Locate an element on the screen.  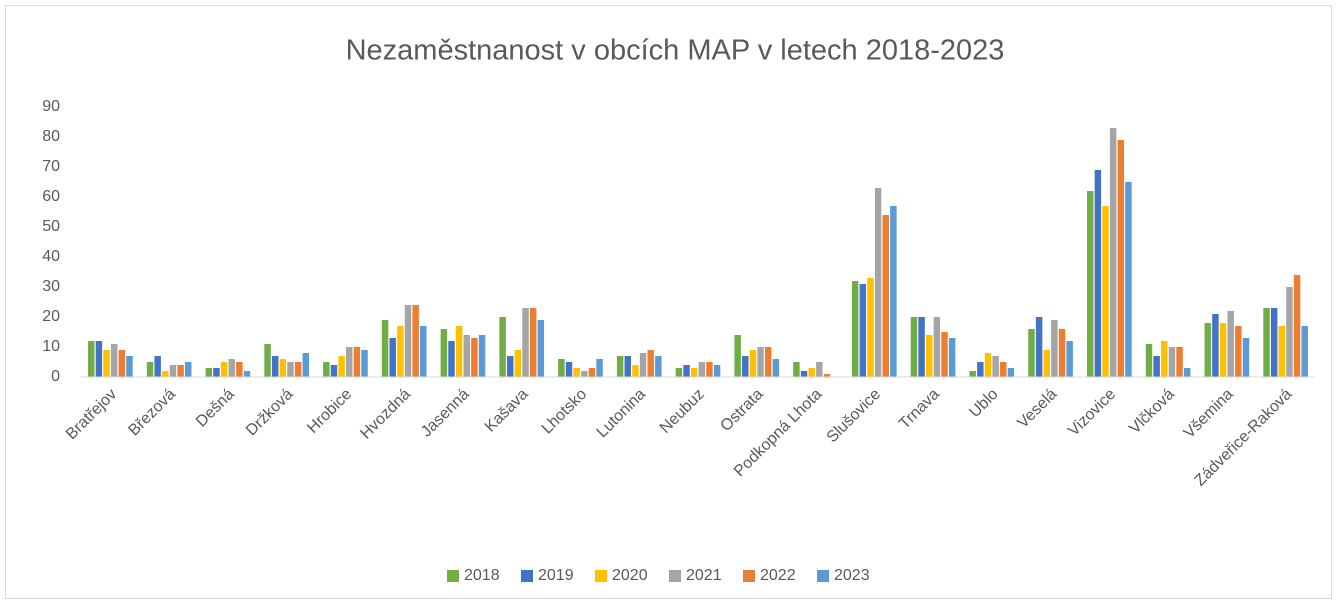
y-tick-label: 30 is located at coordinates (51, 286).